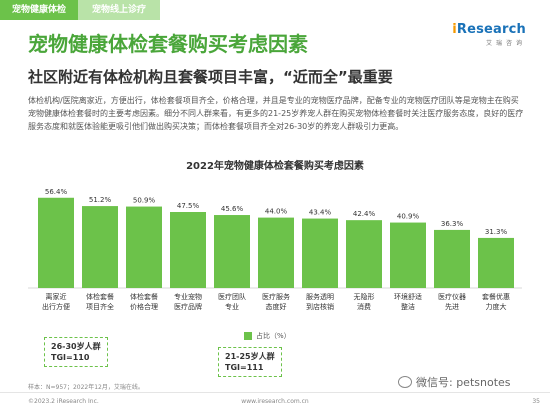  What do you see at coordinates (408, 306) in the screenshot?
I see `category-label-8-1: 整洁` at bounding box center [408, 306].